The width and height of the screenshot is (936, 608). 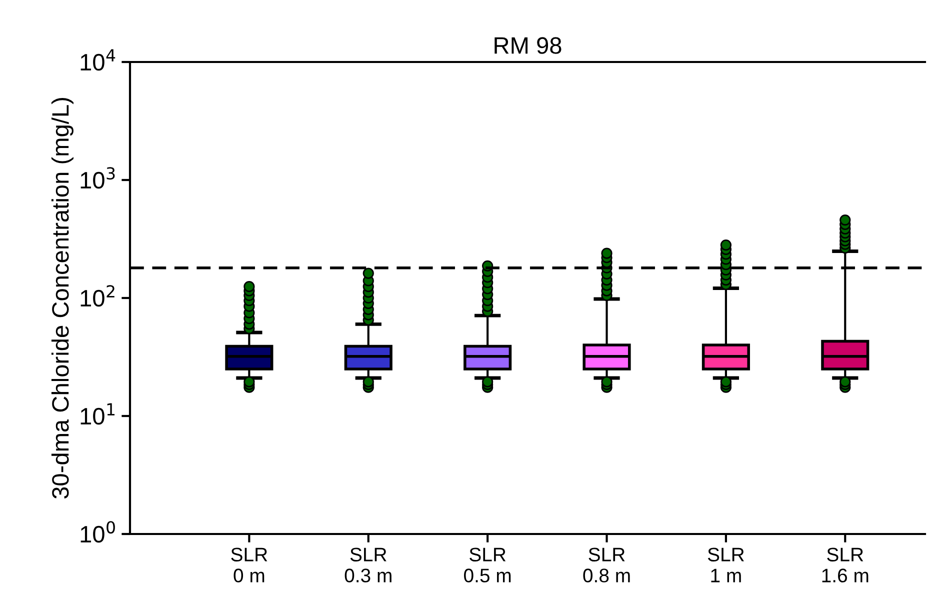 What do you see at coordinates (528, 45) in the screenshot?
I see `chart-title: RM 98` at bounding box center [528, 45].